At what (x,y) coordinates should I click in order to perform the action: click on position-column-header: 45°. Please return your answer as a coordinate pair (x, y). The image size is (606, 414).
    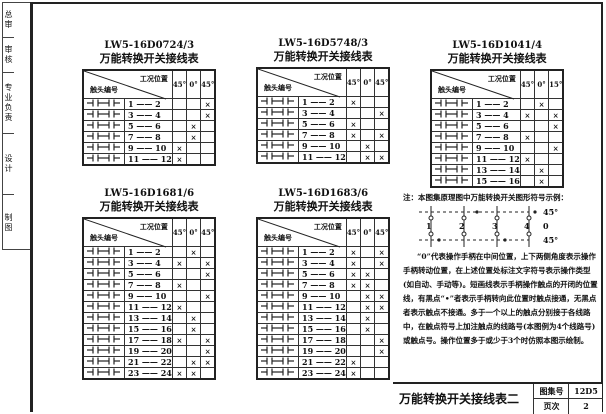
    Looking at the image, I should click on (208, 232).